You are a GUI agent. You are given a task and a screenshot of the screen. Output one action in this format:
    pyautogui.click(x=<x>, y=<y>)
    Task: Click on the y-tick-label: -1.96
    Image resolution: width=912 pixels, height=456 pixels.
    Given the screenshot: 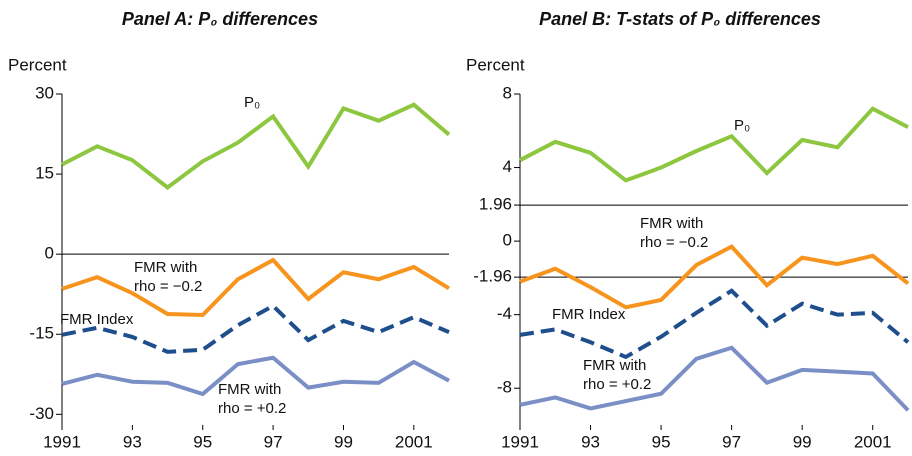 What is the action you would take?
    pyautogui.click(x=492, y=276)
    